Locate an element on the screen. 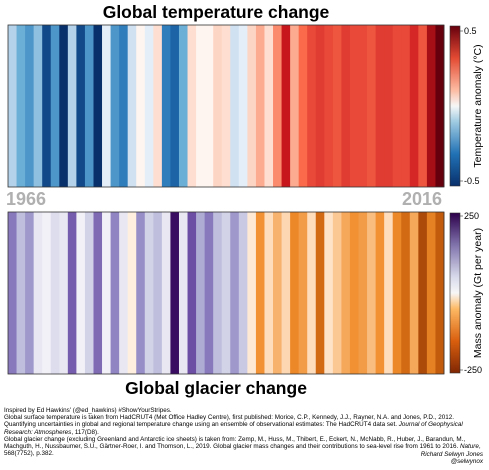 Image resolution: width=489 pixels, height=470 pixels. temperature-stripe-1968 is located at coordinates (30, 106).